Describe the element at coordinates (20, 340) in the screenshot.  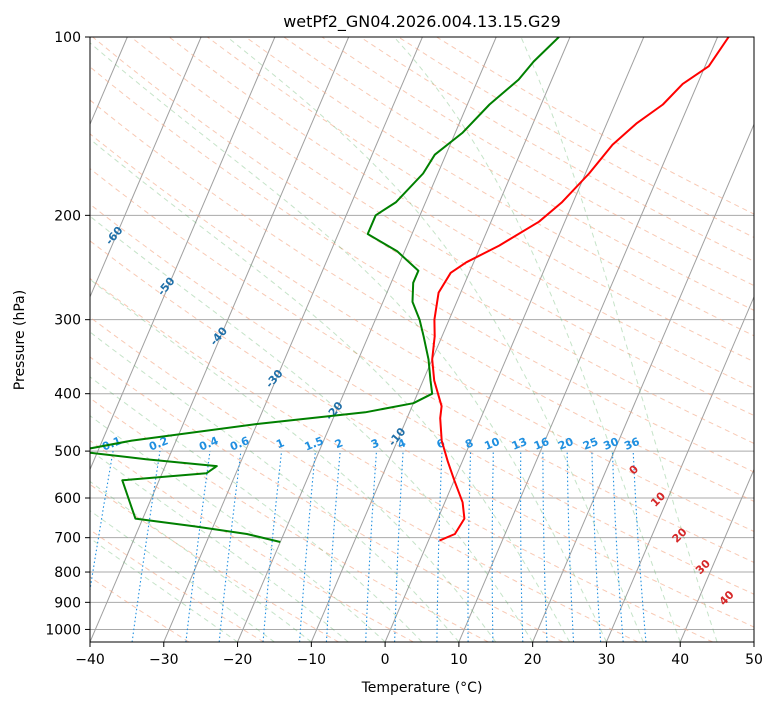
I see `y-axis-title: Pressure (hPa)` at that location.